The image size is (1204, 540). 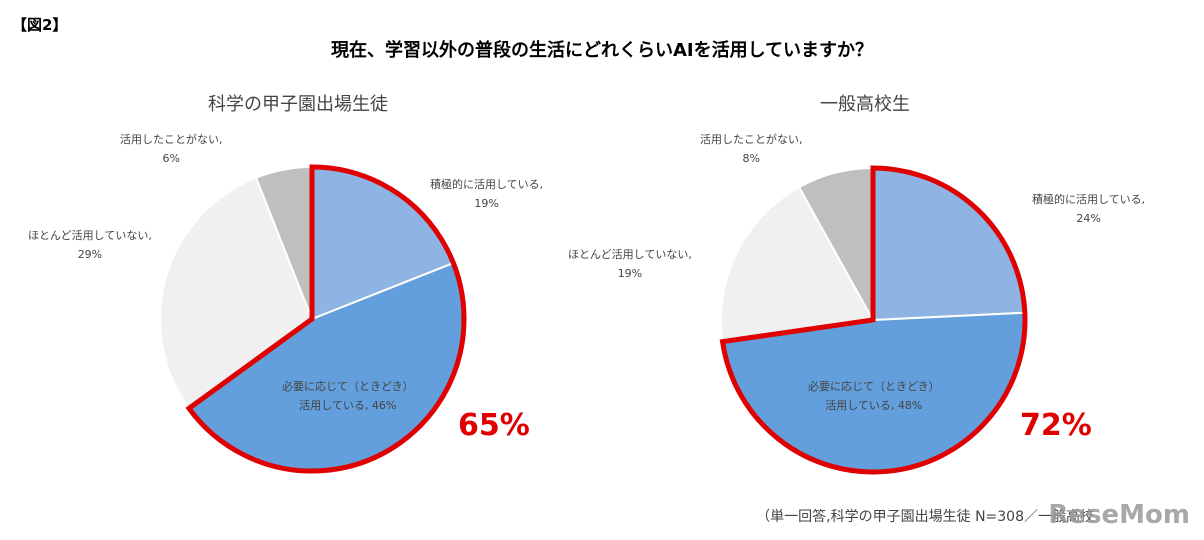 I want to click on label-rare-right: ほとんど活用していない, 19%, so click(x=630, y=264).